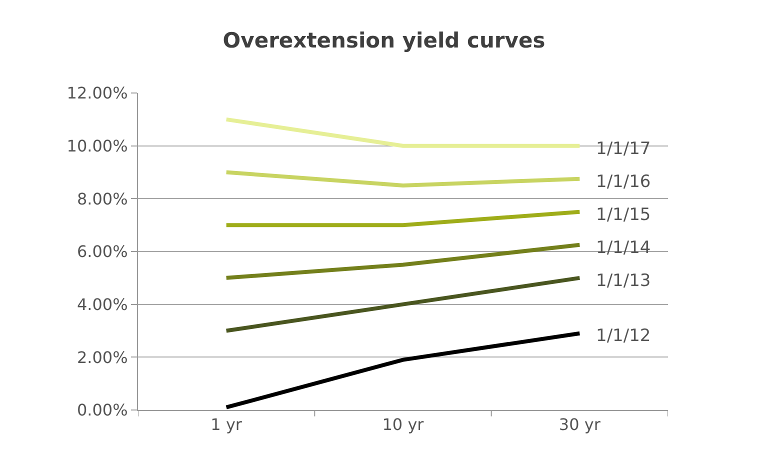  Describe the element at coordinates (623, 182) in the screenshot. I see `series-label: 1/1/16` at that location.